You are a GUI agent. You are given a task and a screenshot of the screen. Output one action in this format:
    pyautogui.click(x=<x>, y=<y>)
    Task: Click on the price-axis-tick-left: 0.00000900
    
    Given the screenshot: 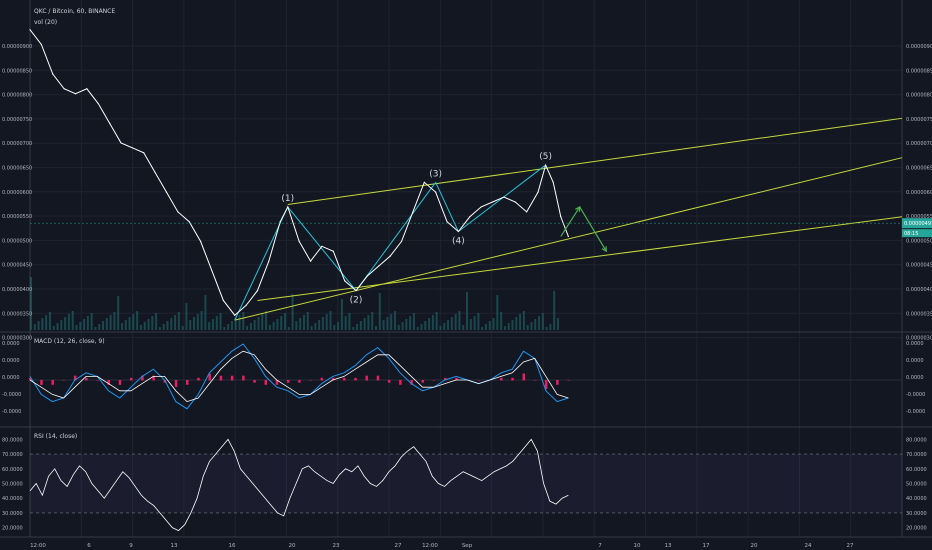 What is the action you would take?
    pyautogui.click(x=17, y=47)
    